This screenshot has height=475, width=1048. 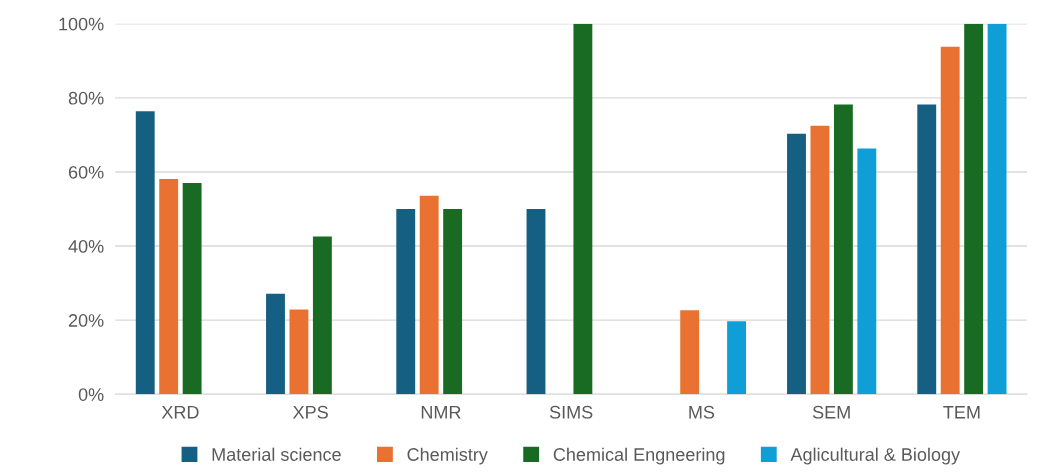 I want to click on y-tick-label: 0%, so click(x=91, y=394).